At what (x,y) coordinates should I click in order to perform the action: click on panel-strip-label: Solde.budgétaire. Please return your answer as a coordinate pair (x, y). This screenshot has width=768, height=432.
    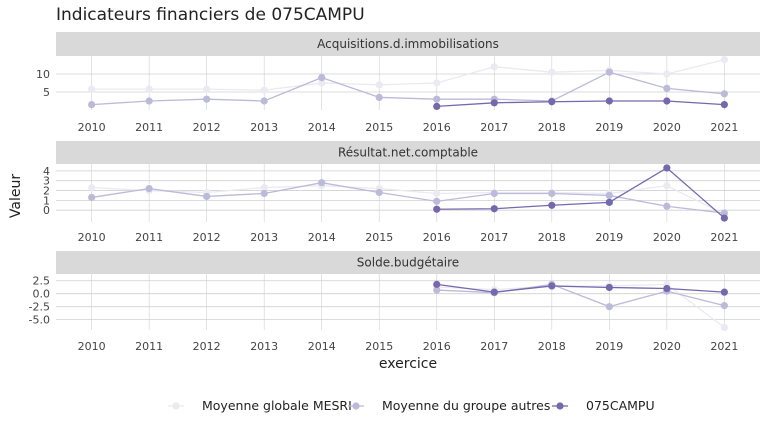
    Looking at the image, I should click on (408, 263).